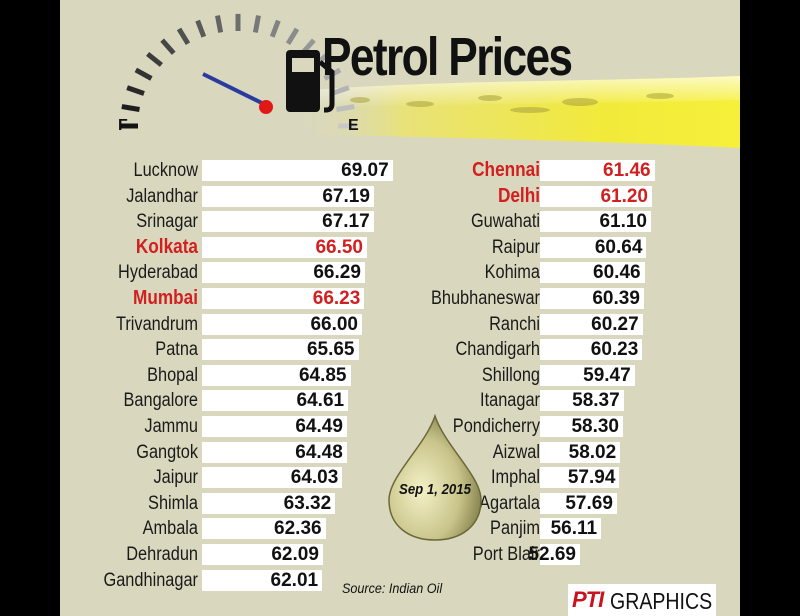 Image resolution: width=800 pixels, height=616 pixels. Describe the element at coordinates (623, 222) in the screenshot. I see `price-value: 61.10` at that location.